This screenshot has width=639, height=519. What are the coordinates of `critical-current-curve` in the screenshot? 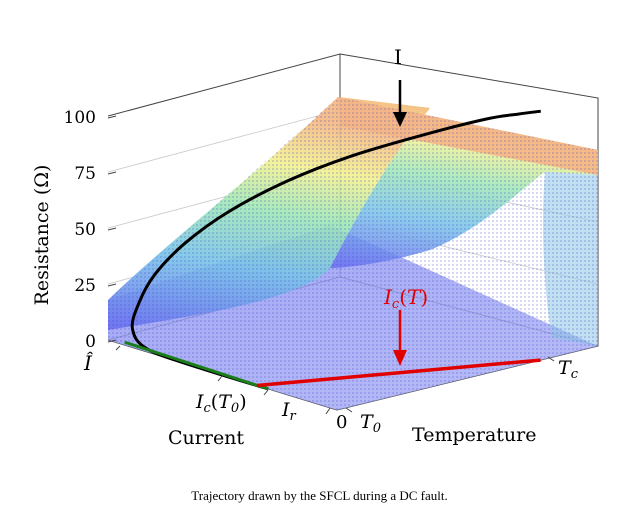 It's located at (398, 373).